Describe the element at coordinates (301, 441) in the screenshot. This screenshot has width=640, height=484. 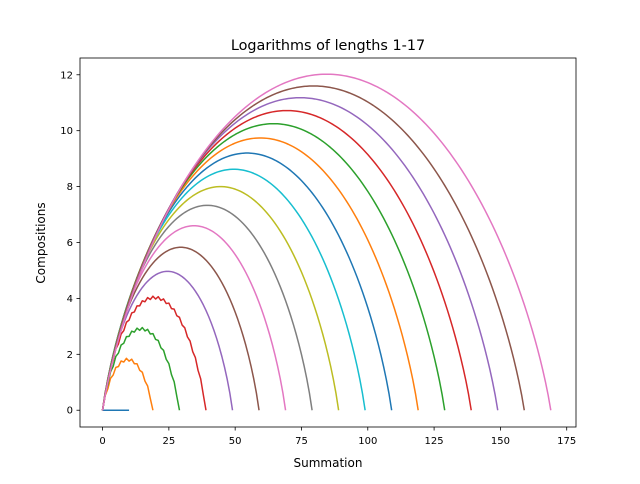
I see `x-tick-label: 75` at that location.